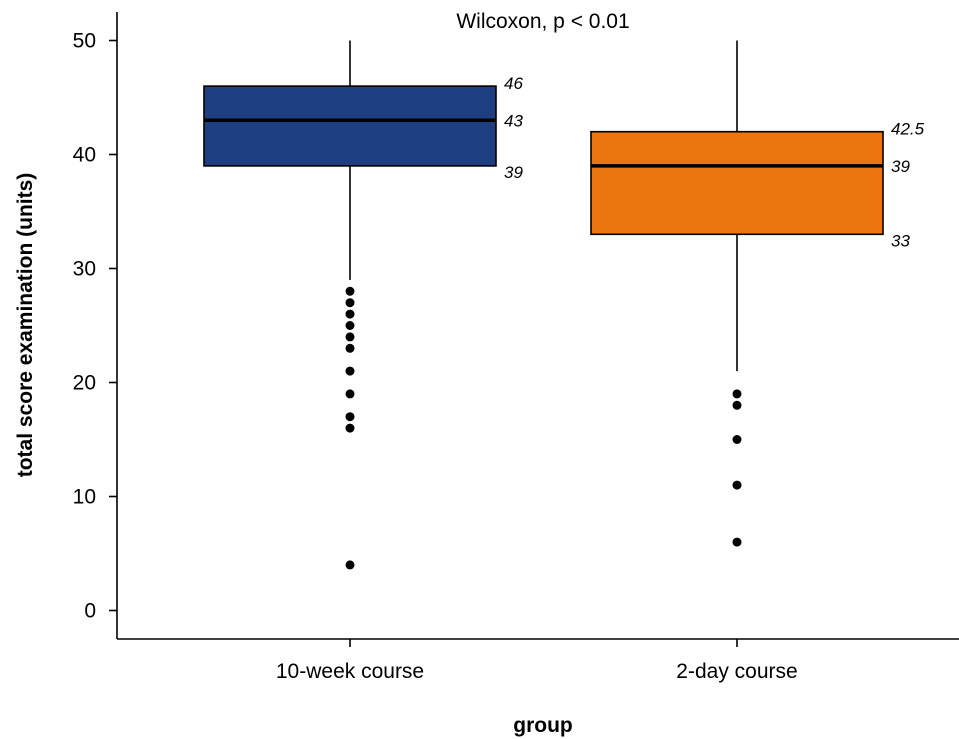  I want to click on y-tick-label: 10, so click(84, 497).